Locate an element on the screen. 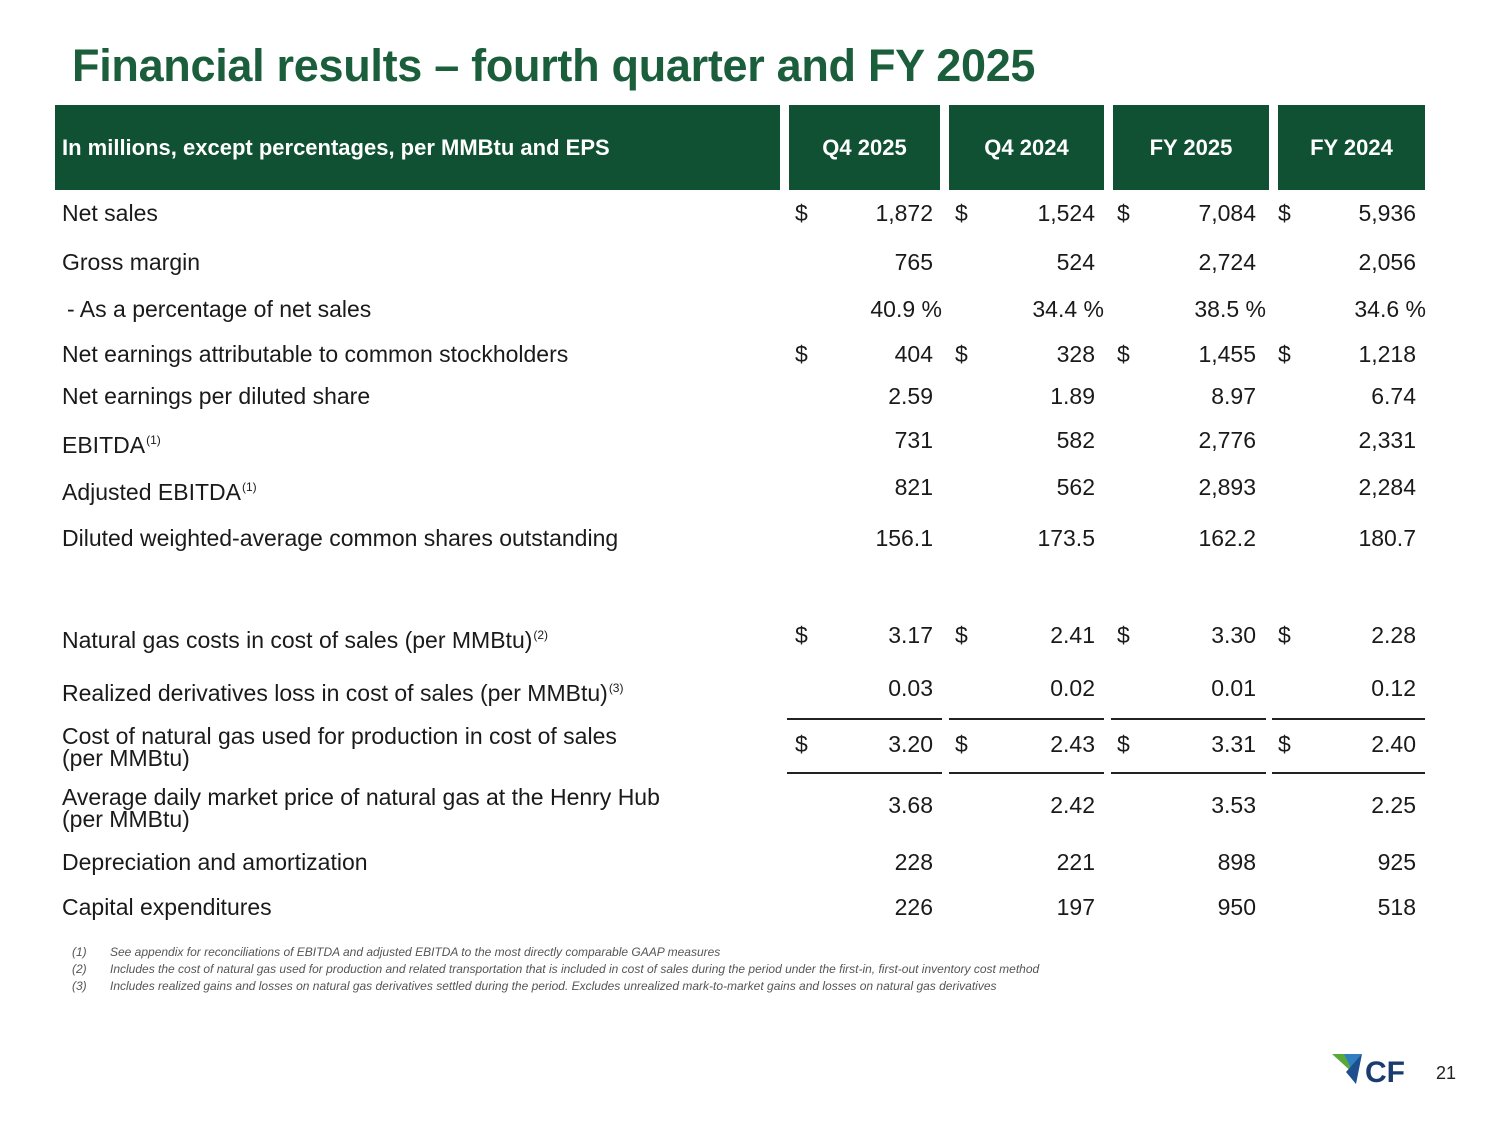  header-fy-2025: FY 2025 is located at coordinates (1191, 147).